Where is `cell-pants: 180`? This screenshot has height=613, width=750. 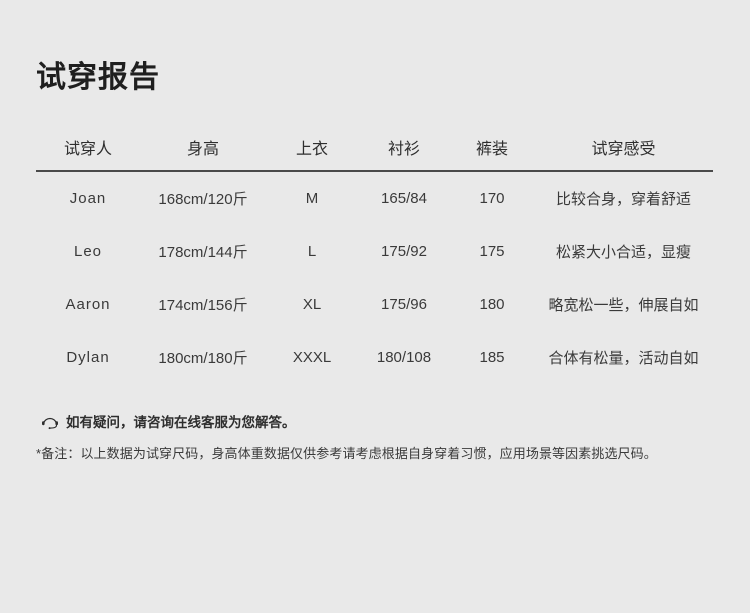
cell-pants: 180 is located at coordinates (492, 304).